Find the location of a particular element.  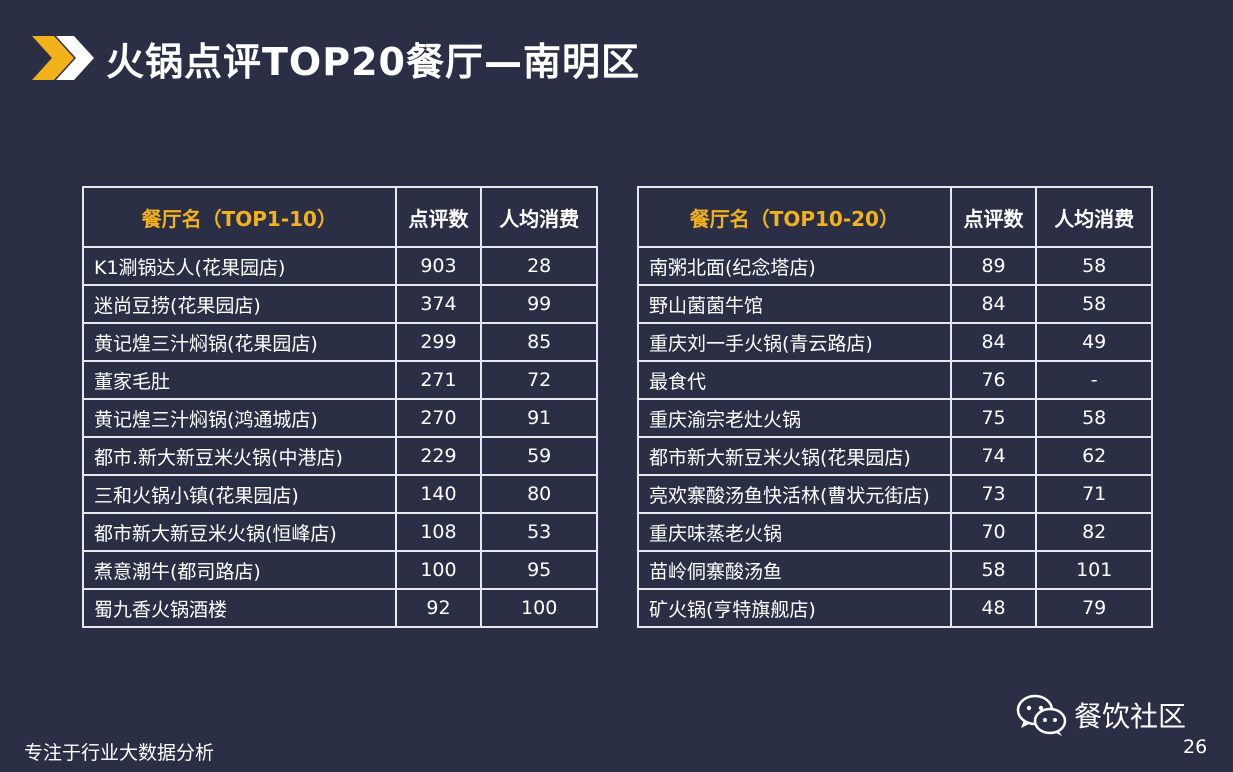

avg-spend: 101 is located at coordinates (1094, 570).